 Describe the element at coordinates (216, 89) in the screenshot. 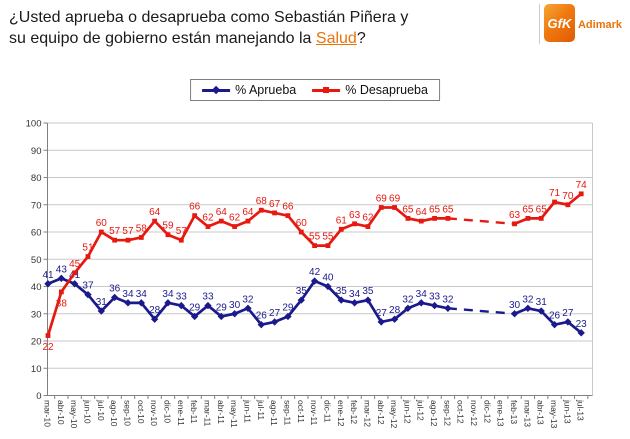

I see `aprueba-line-swatch-icon` at that location.